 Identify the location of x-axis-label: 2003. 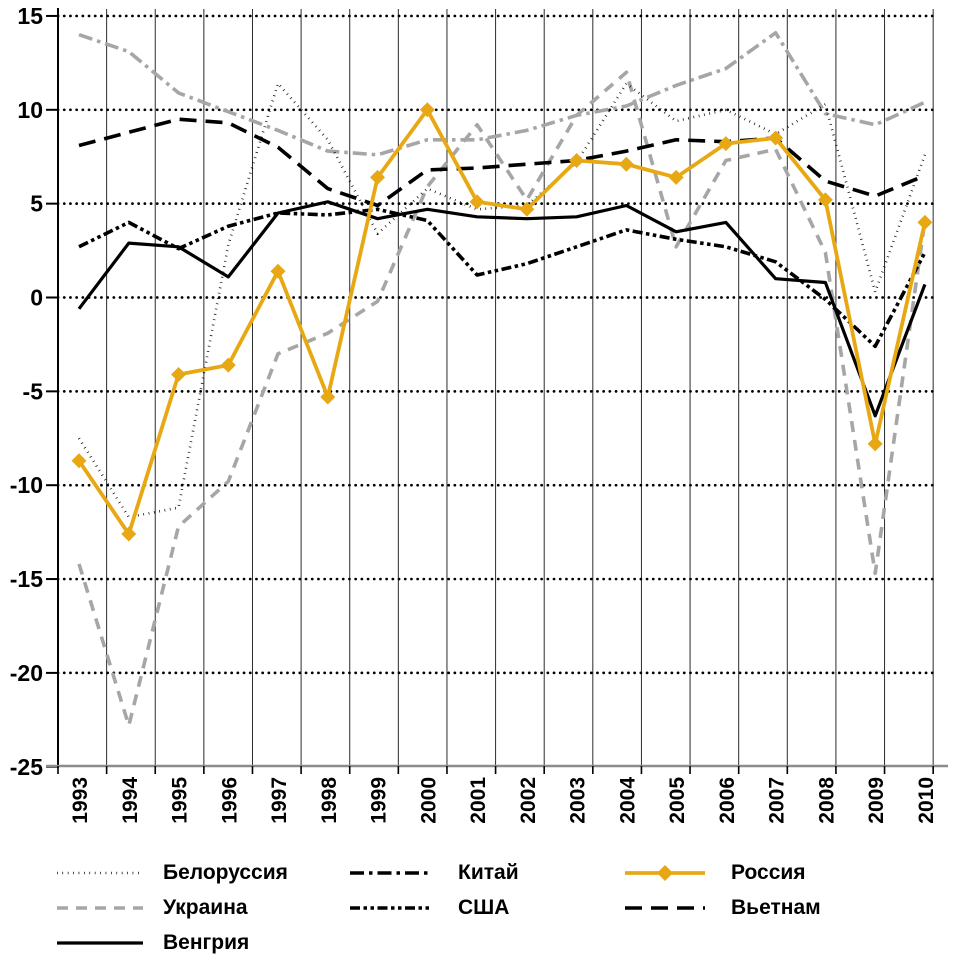
(578, 800).